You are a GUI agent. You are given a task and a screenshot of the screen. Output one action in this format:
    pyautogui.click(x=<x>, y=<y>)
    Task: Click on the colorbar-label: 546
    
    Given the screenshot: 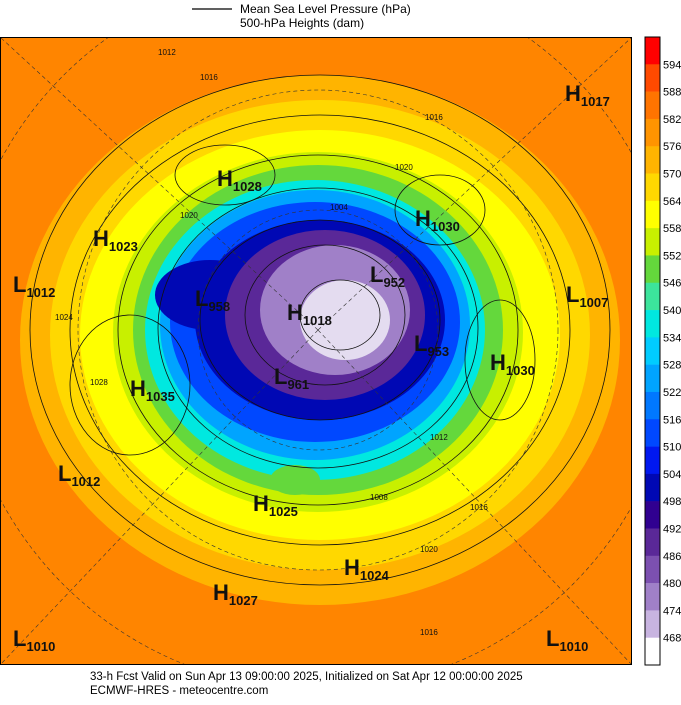 What is the action you would take?
    pyautogui.click(x=672, y=284)
    